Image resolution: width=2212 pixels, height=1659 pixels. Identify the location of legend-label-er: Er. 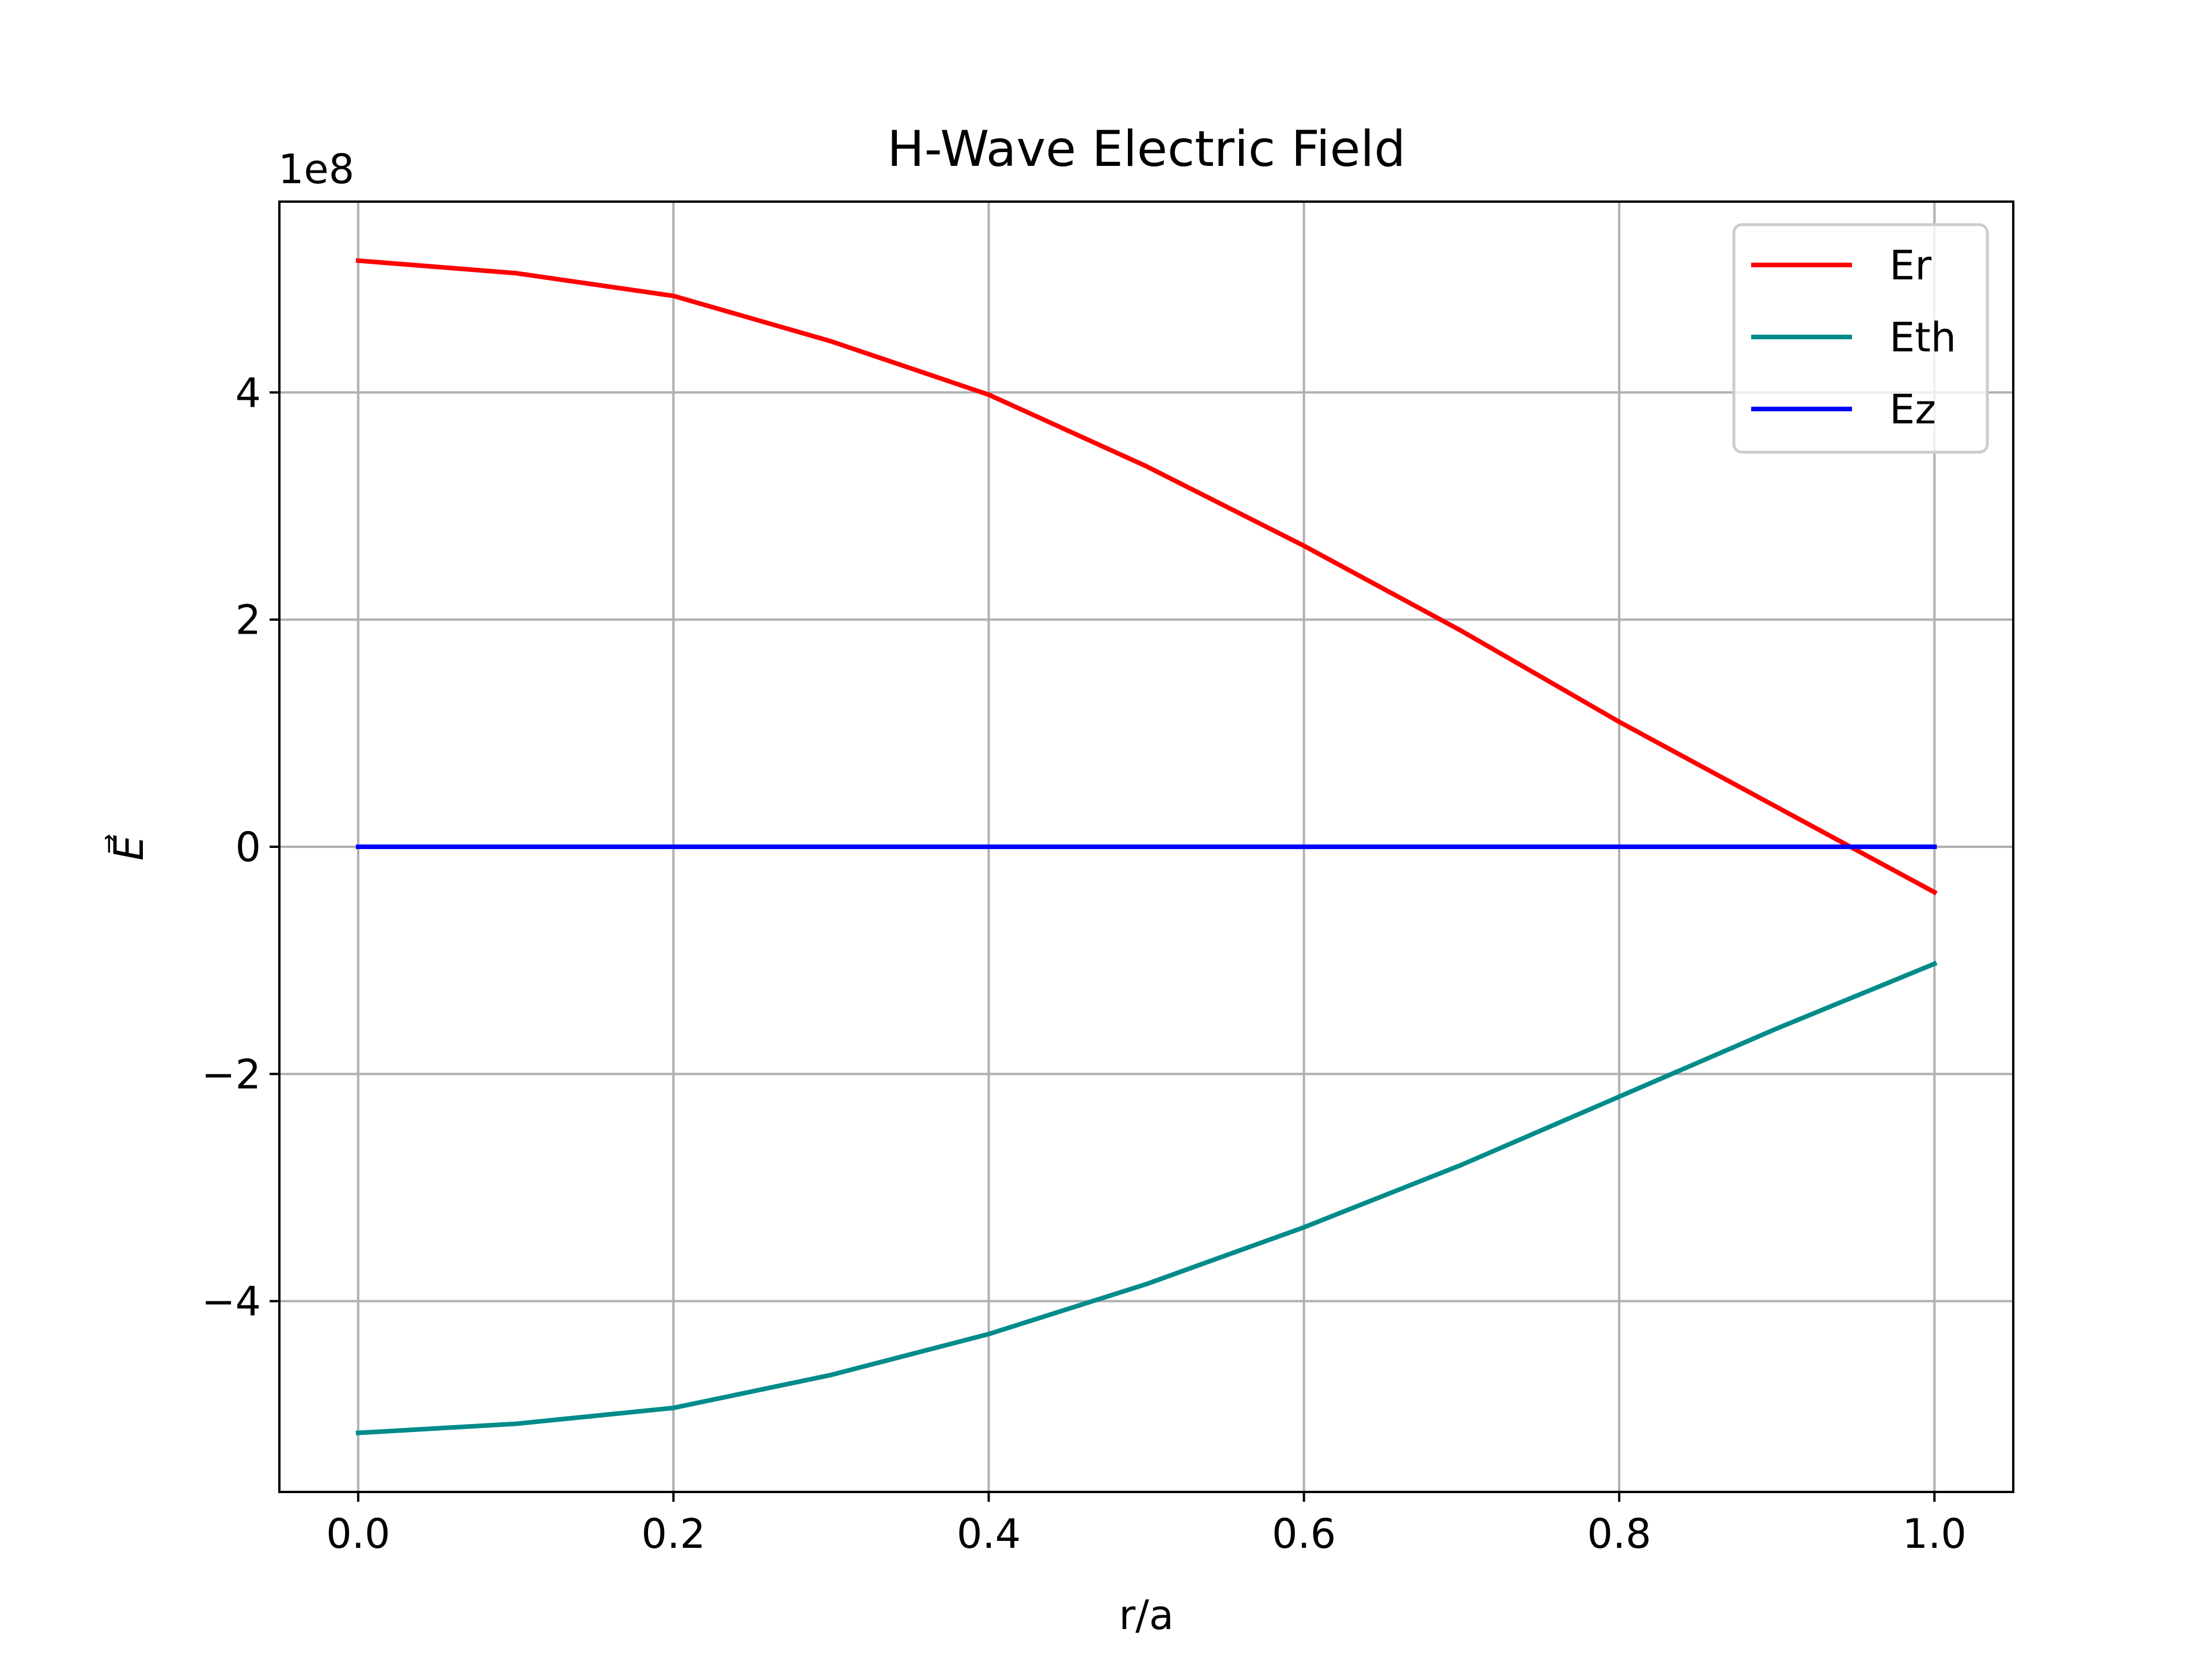
(1910, 265).